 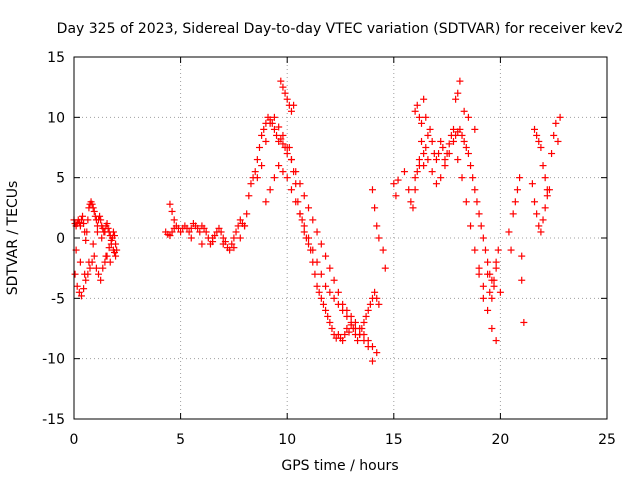 I want to click on x-tick-label: 25, so click(x=607, y=440).